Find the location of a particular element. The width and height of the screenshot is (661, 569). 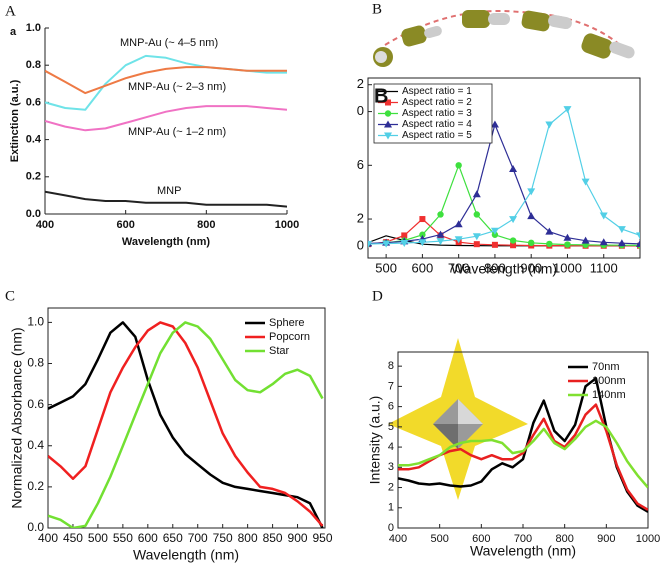

x-tick-label: 1000 is located at coordinates (287, 225).